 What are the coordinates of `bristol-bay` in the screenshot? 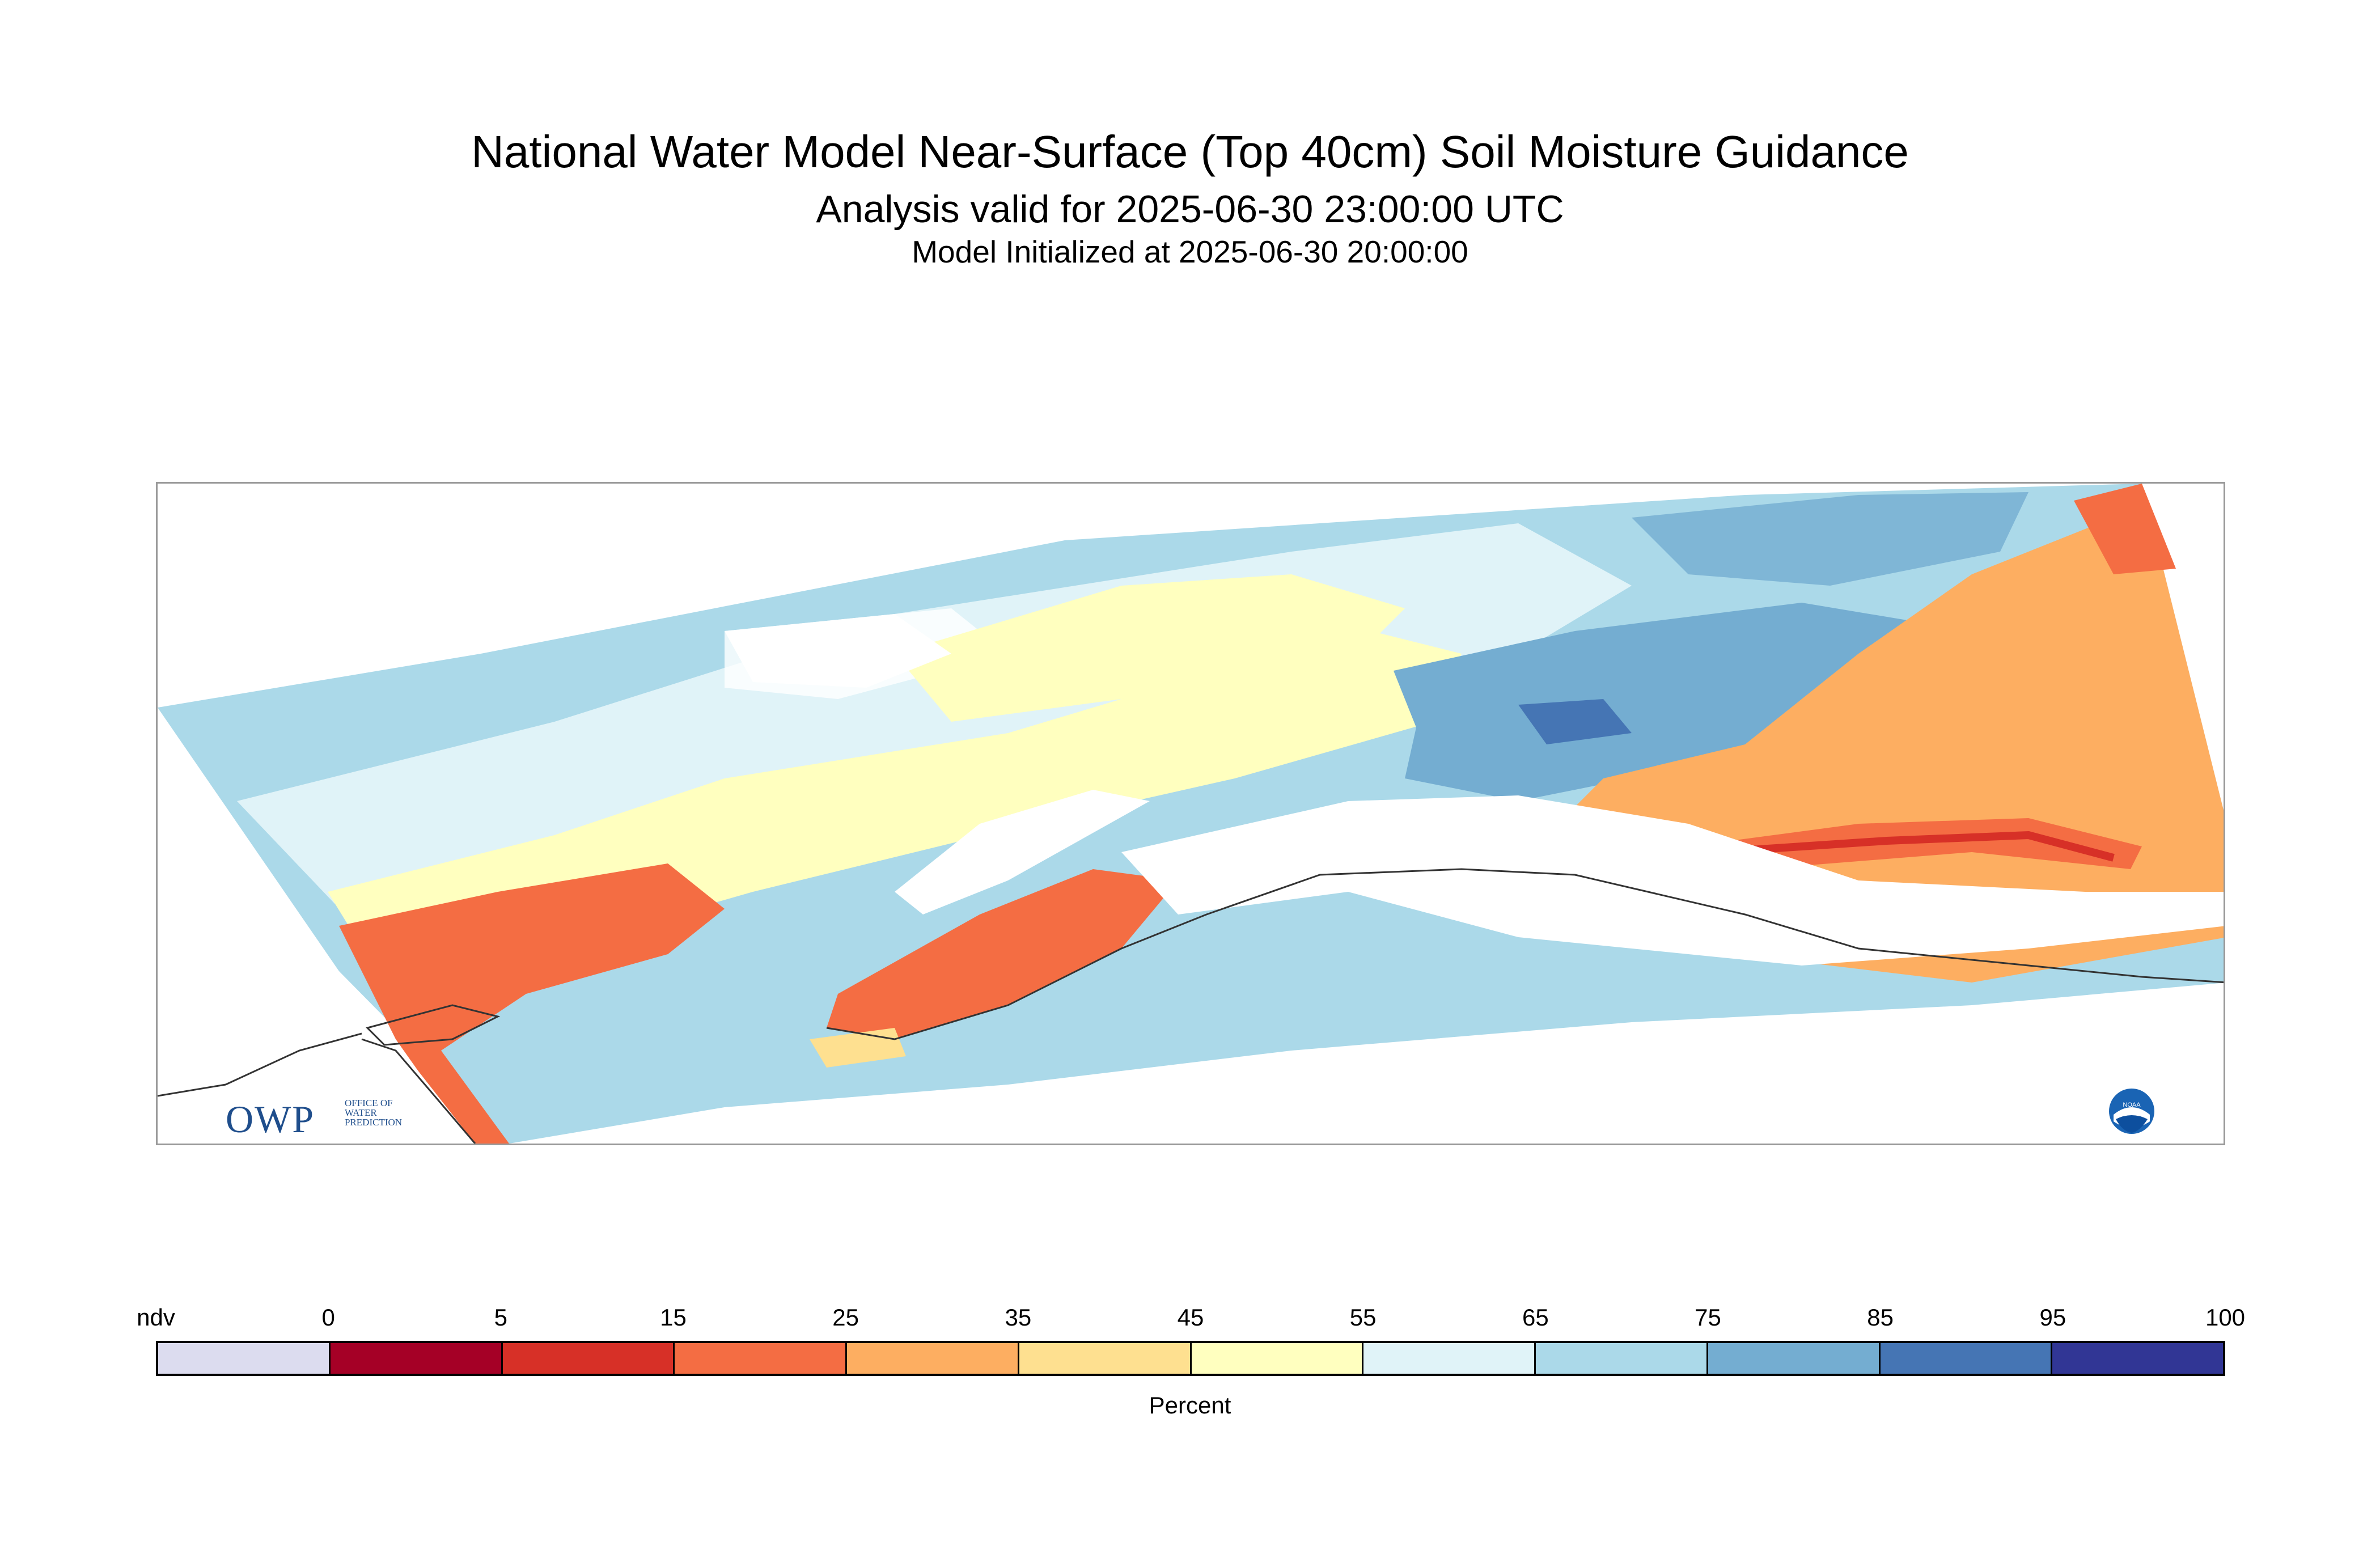 It's located at (316, 1058).